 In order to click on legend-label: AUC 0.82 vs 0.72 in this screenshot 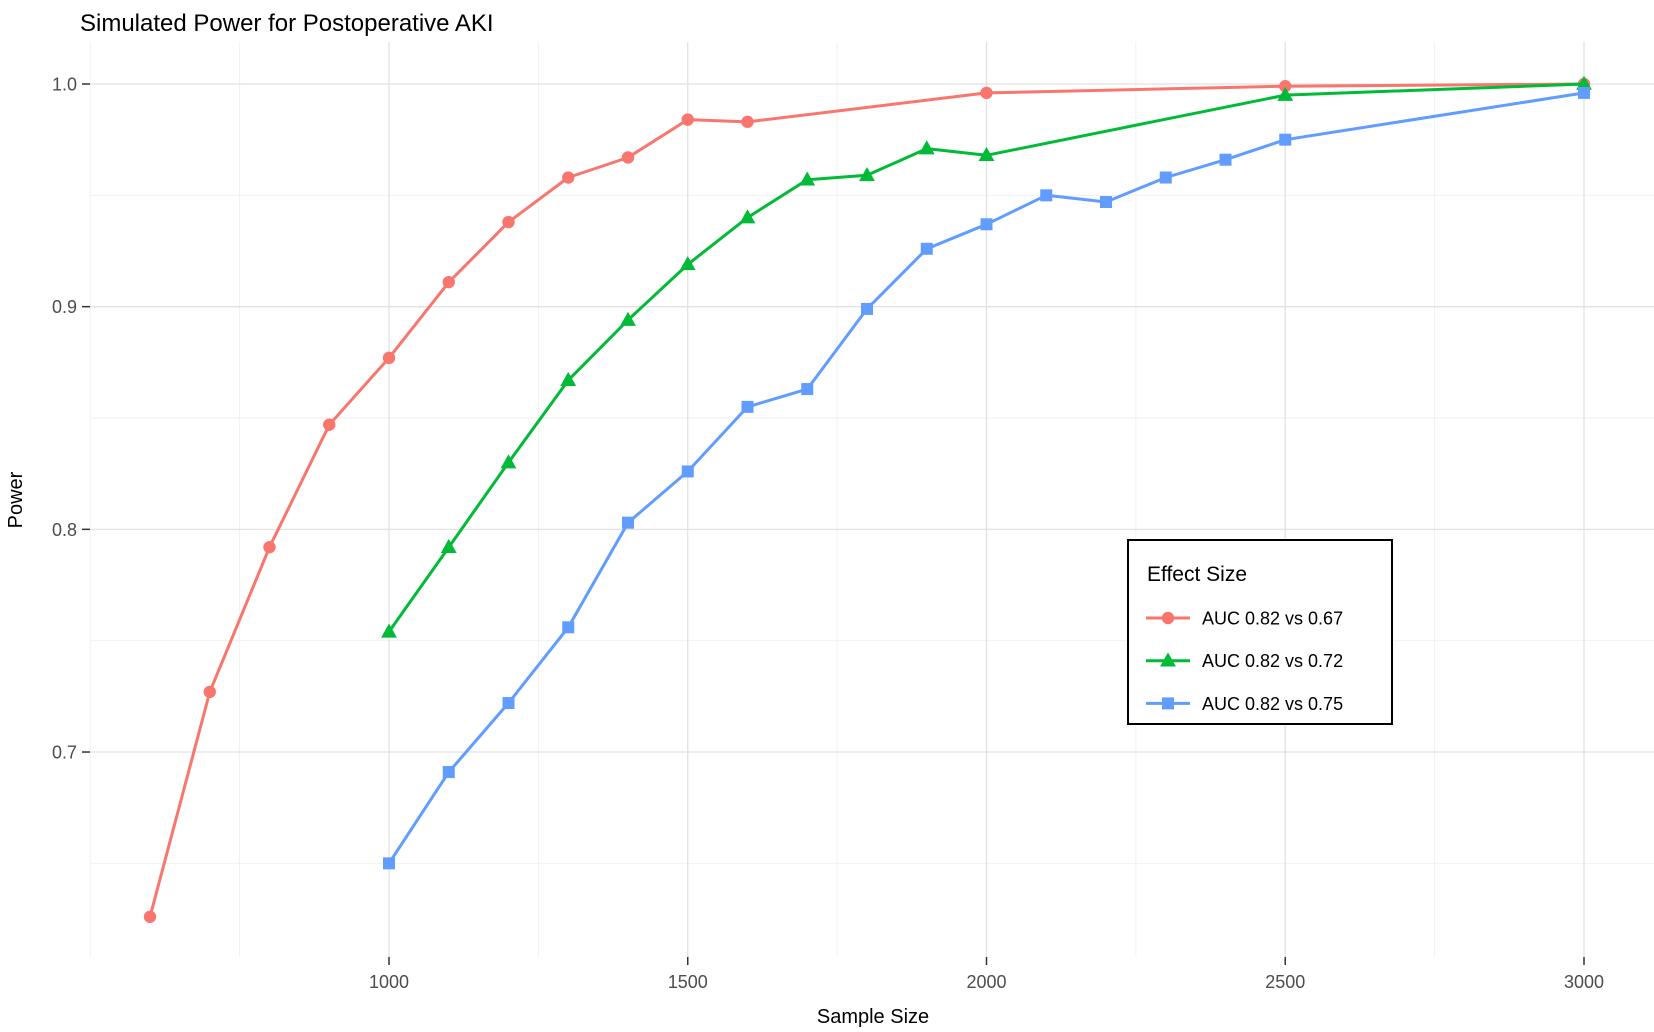, I will do `click(1272, 661)`.